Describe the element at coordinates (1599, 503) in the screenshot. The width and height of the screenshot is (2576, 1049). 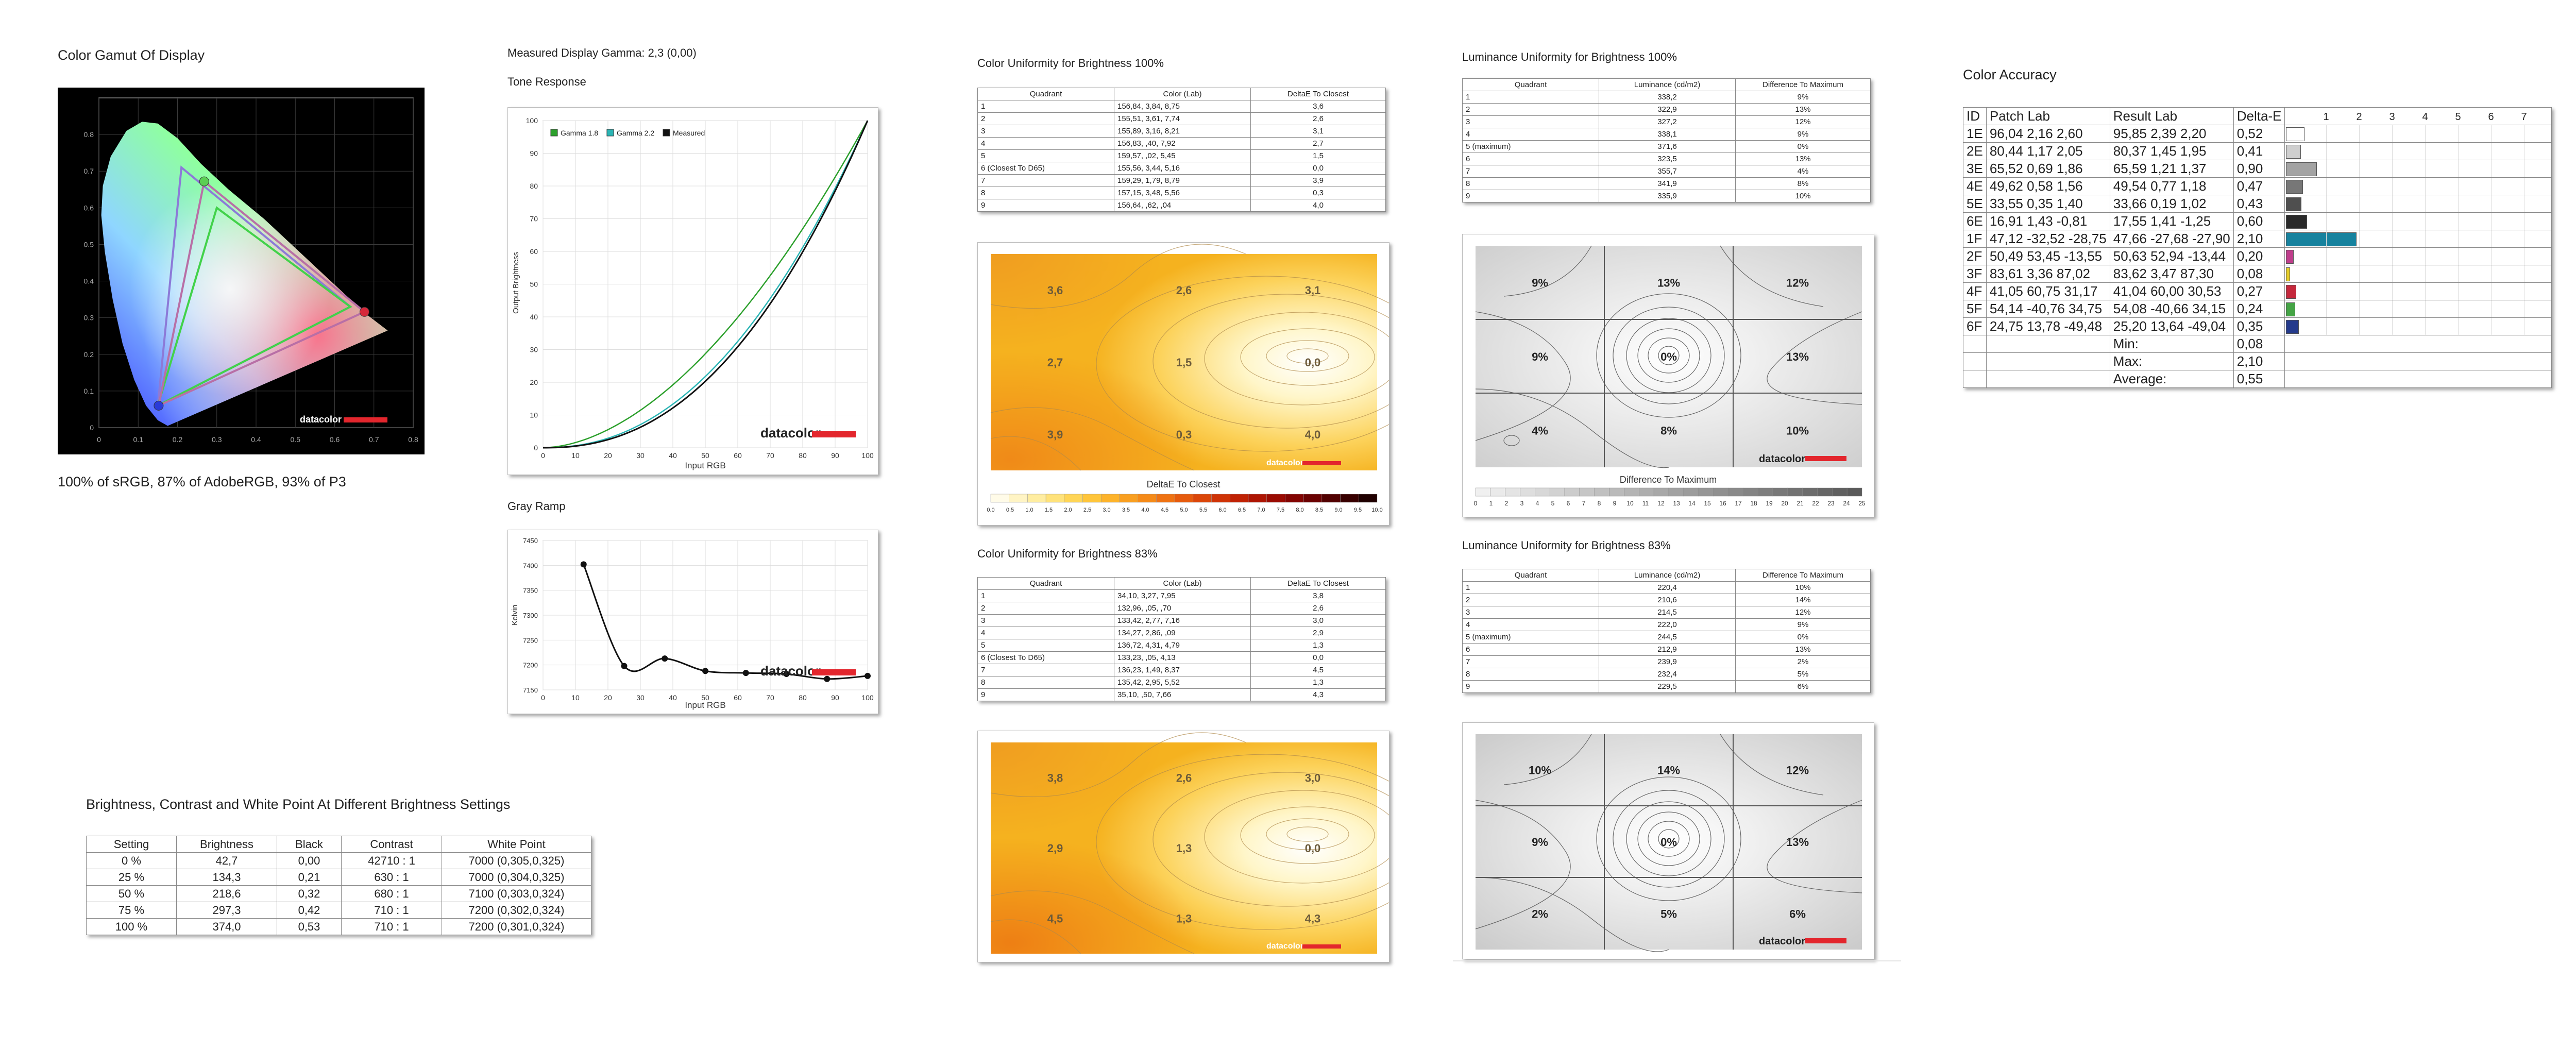
I see `lu-scale-label: 8` at that location.